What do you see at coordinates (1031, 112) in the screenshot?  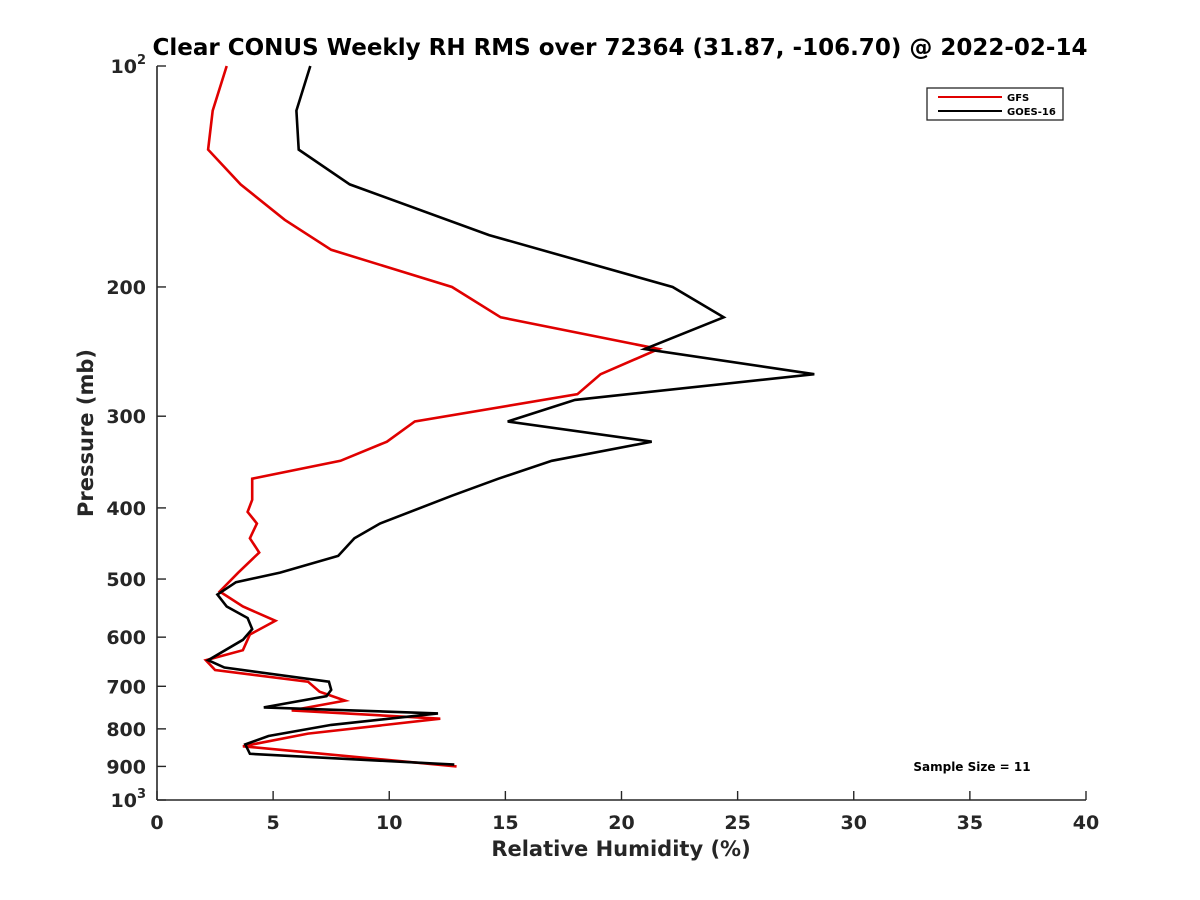 I see `legend-label-goes16: GOES-16` at bounding box center [1031, 112].